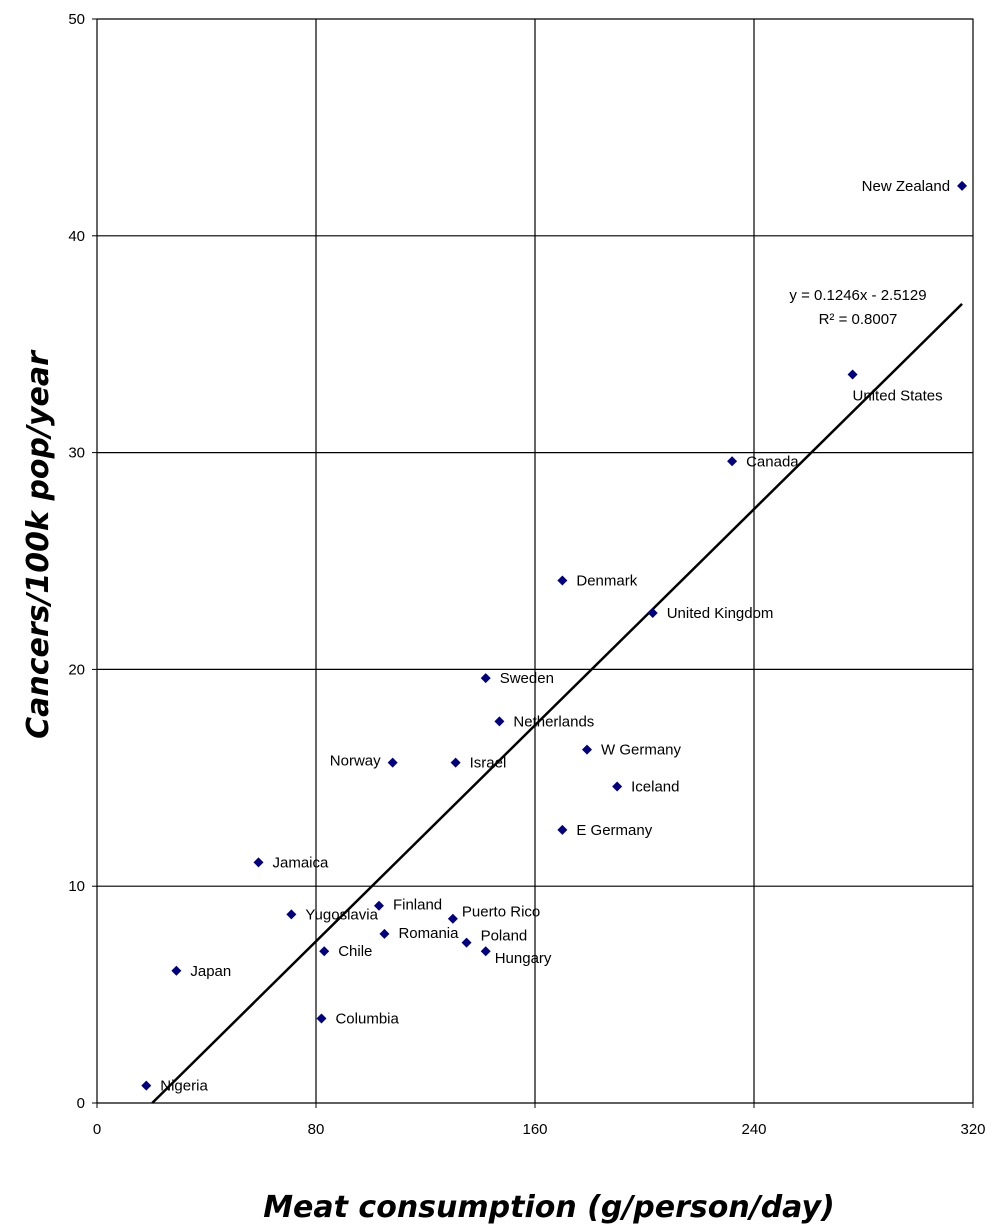  I want to click on x-tick-label: 320, so click(972, 1129).